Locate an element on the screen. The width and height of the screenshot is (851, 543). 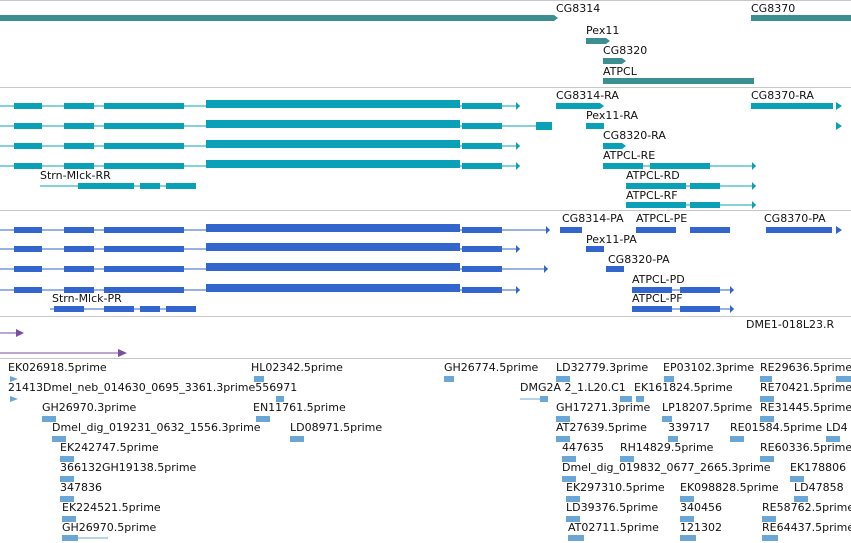
protein-label: ATPCL-PD is located at coordinates (658, 279).